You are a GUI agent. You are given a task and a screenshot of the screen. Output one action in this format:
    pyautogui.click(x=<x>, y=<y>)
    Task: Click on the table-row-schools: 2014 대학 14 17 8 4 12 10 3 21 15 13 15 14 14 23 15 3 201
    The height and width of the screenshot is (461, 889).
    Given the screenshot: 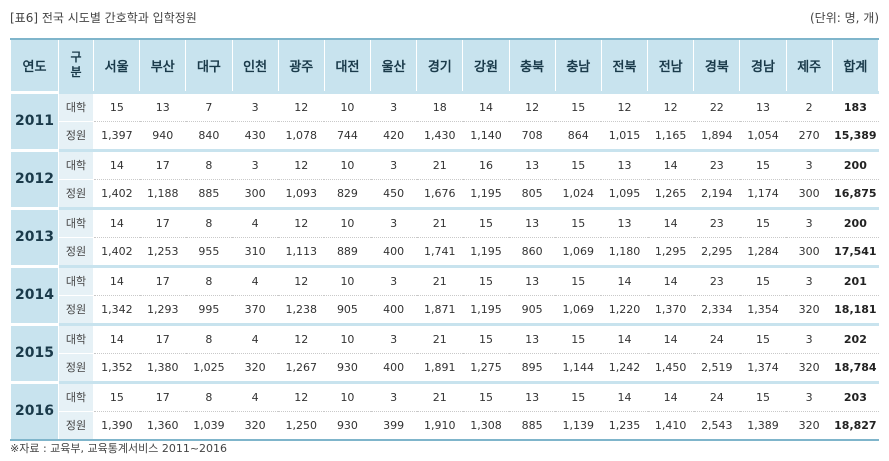 What is the action you would take?
    pyautogui.click(x=444, y=294)
    